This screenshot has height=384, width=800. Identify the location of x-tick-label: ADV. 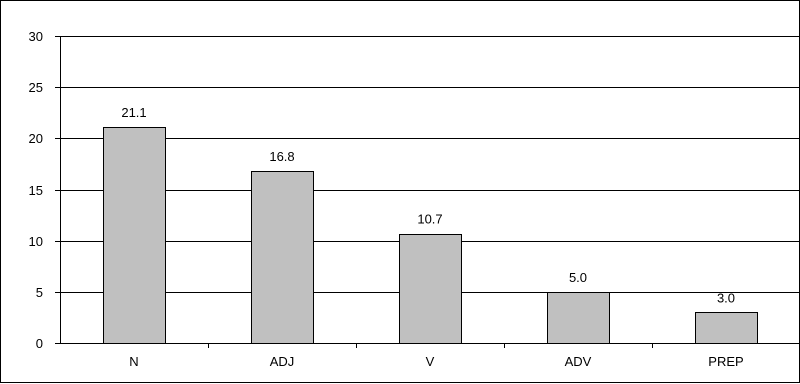
(578, 361).